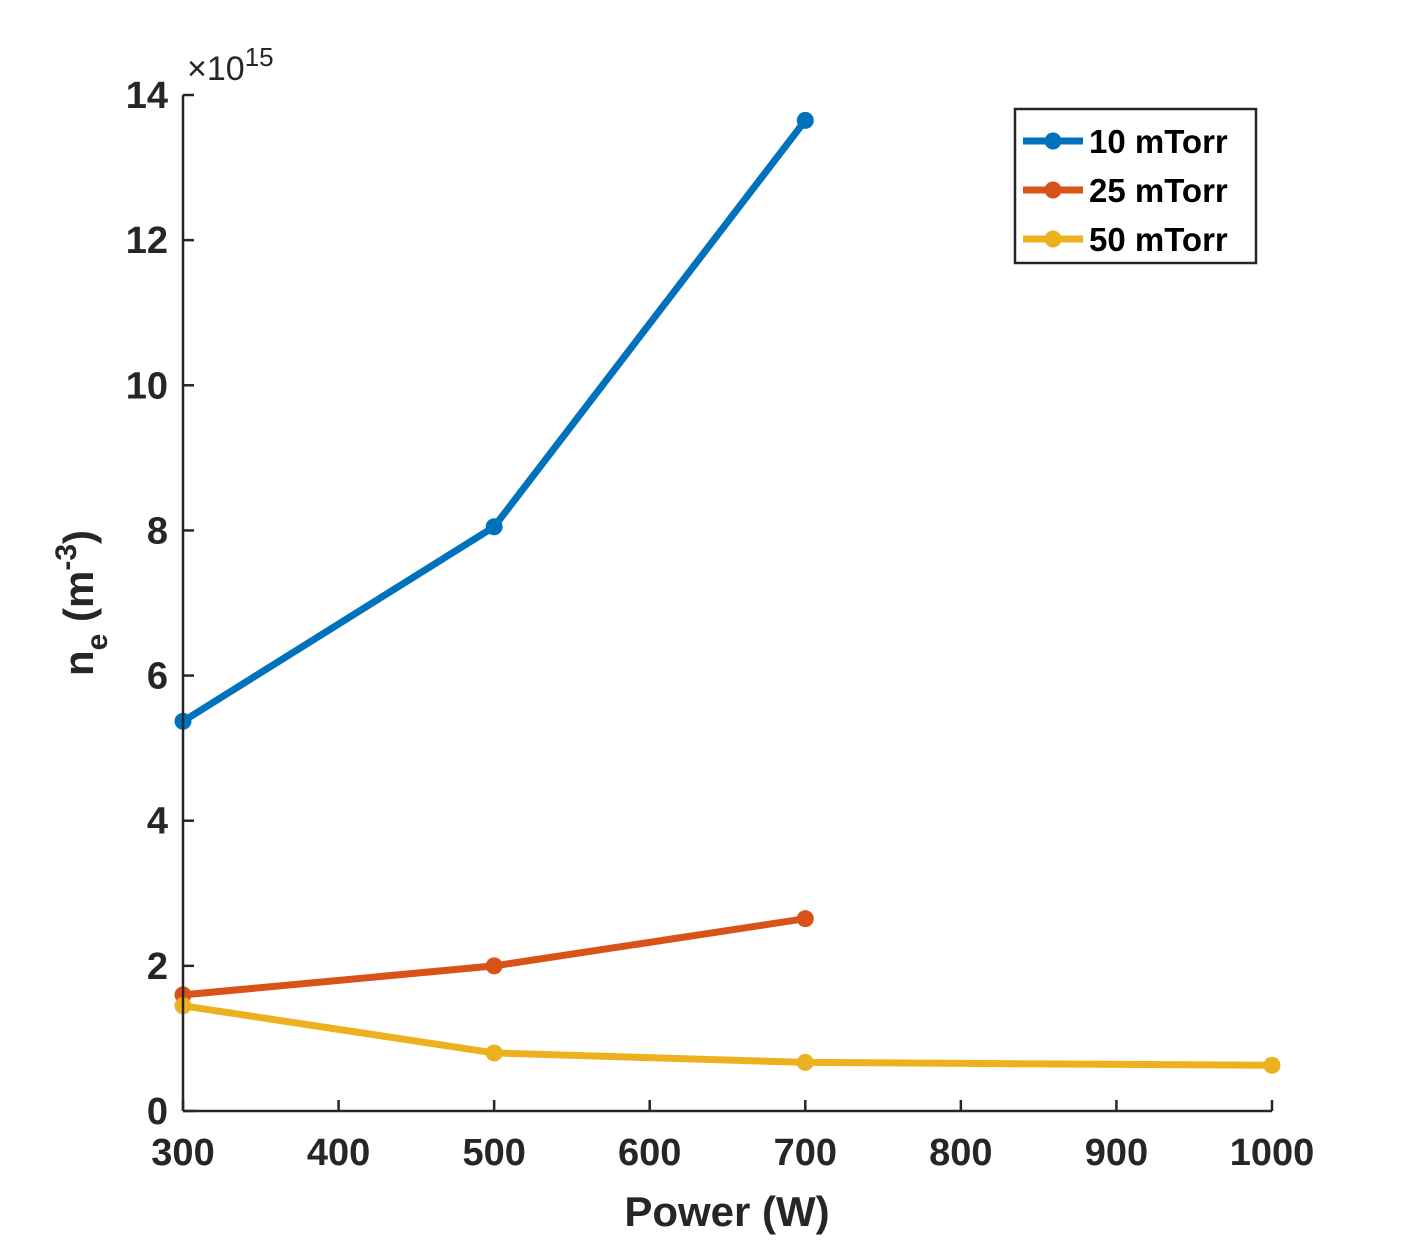 The width and height of the screenshot is (1406, 1250). Describe the element at coordinates (147, 386) in the screenshot. I see `y-tick-label: 10` at that location.